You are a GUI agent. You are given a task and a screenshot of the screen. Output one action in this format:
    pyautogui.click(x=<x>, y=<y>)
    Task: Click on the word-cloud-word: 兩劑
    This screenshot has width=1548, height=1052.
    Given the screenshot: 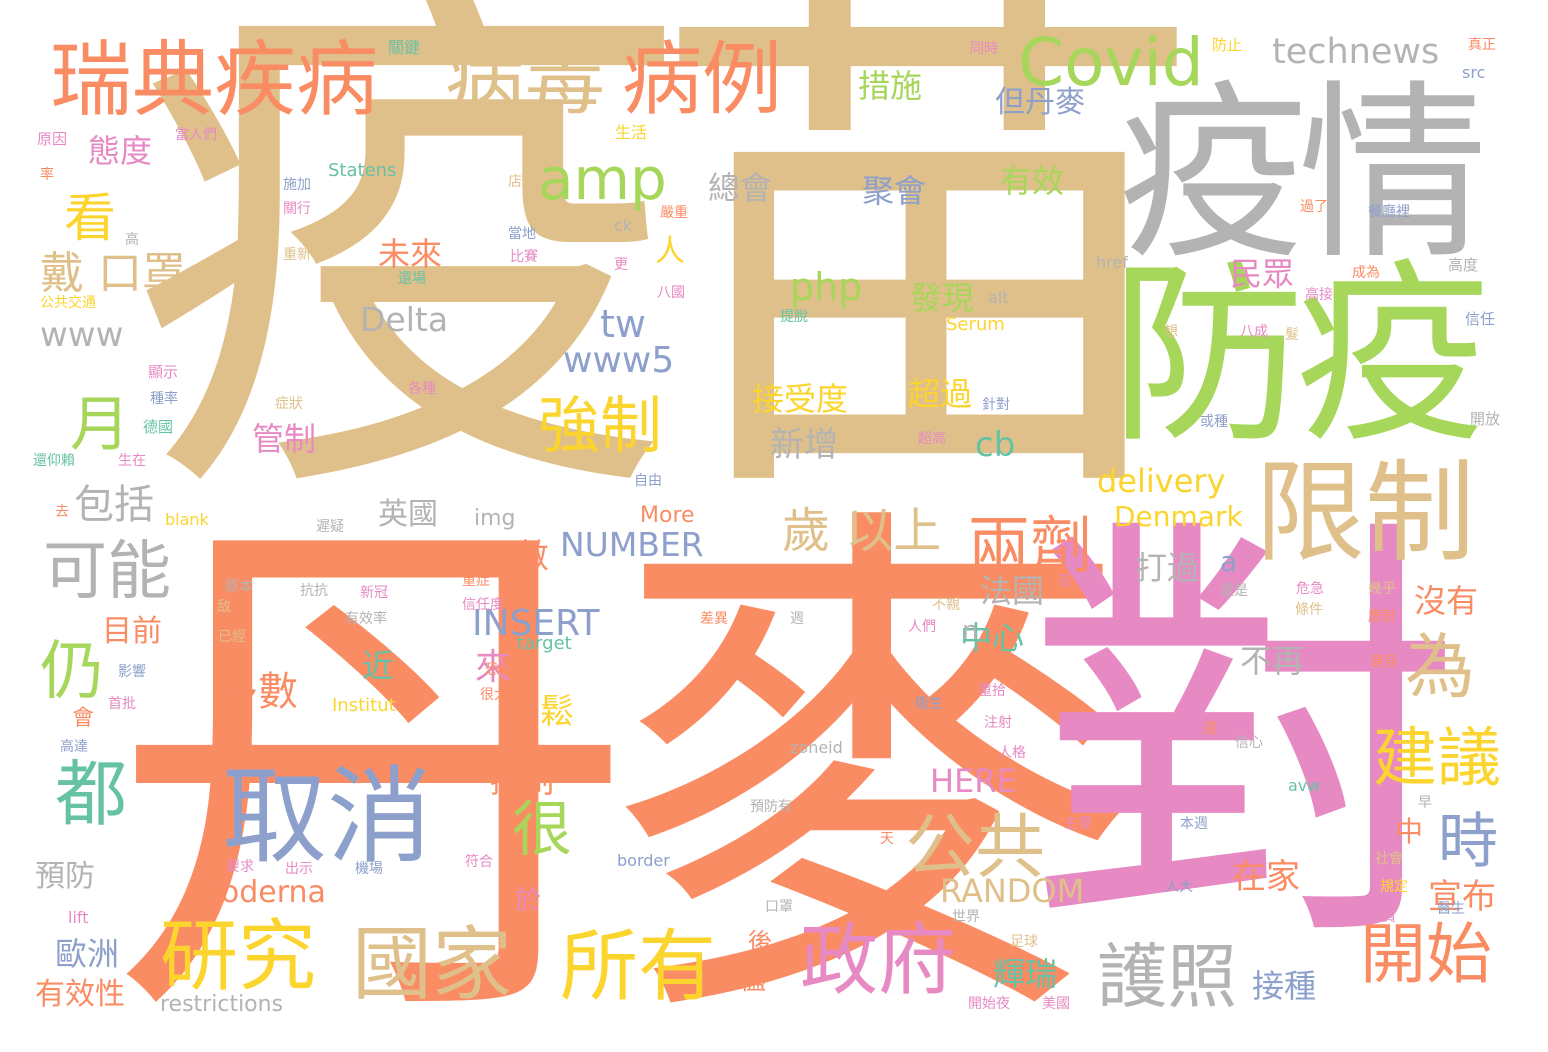 What is the action you would take?
    pyautogui.click(x=1030, y=545)
    